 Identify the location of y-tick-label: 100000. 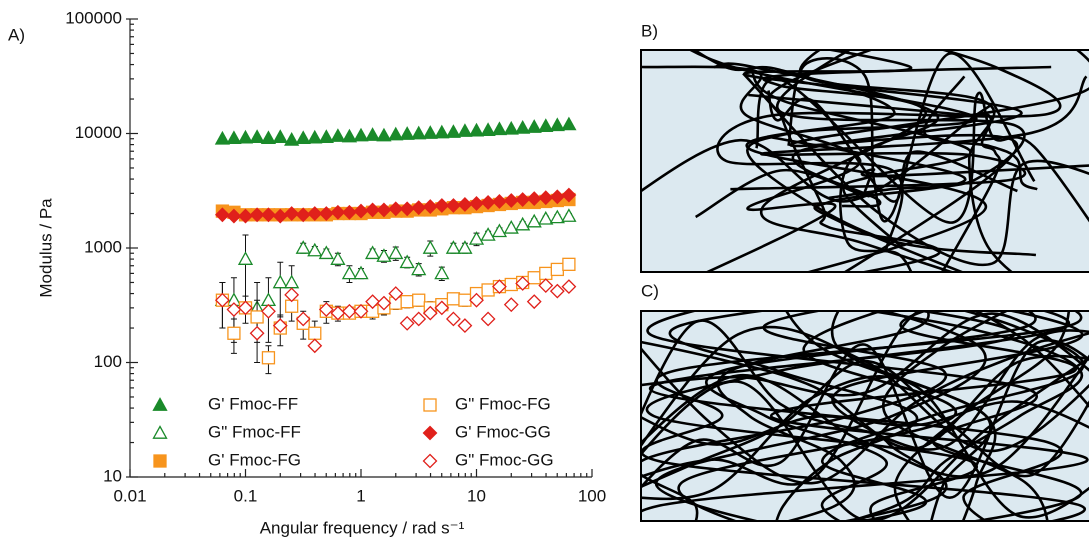
(93, 17).